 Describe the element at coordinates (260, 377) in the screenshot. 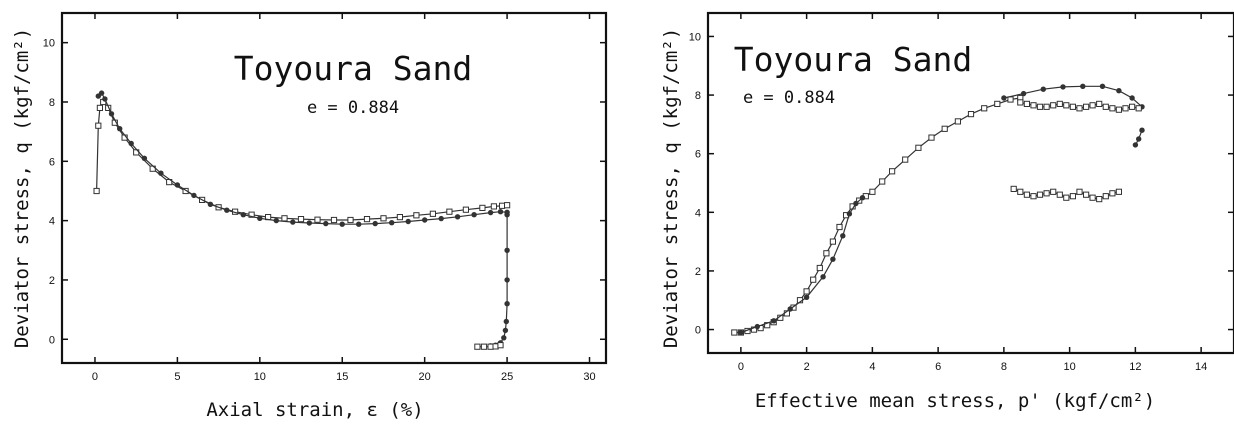

I see `x-tick-label: 10` at that location.